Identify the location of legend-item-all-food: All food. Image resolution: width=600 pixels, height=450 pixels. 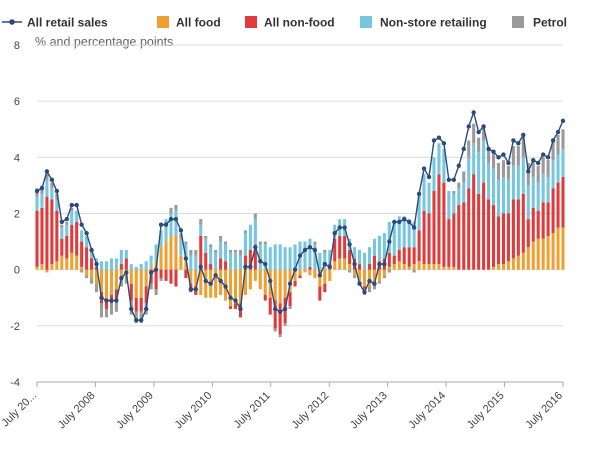
(189, 23).